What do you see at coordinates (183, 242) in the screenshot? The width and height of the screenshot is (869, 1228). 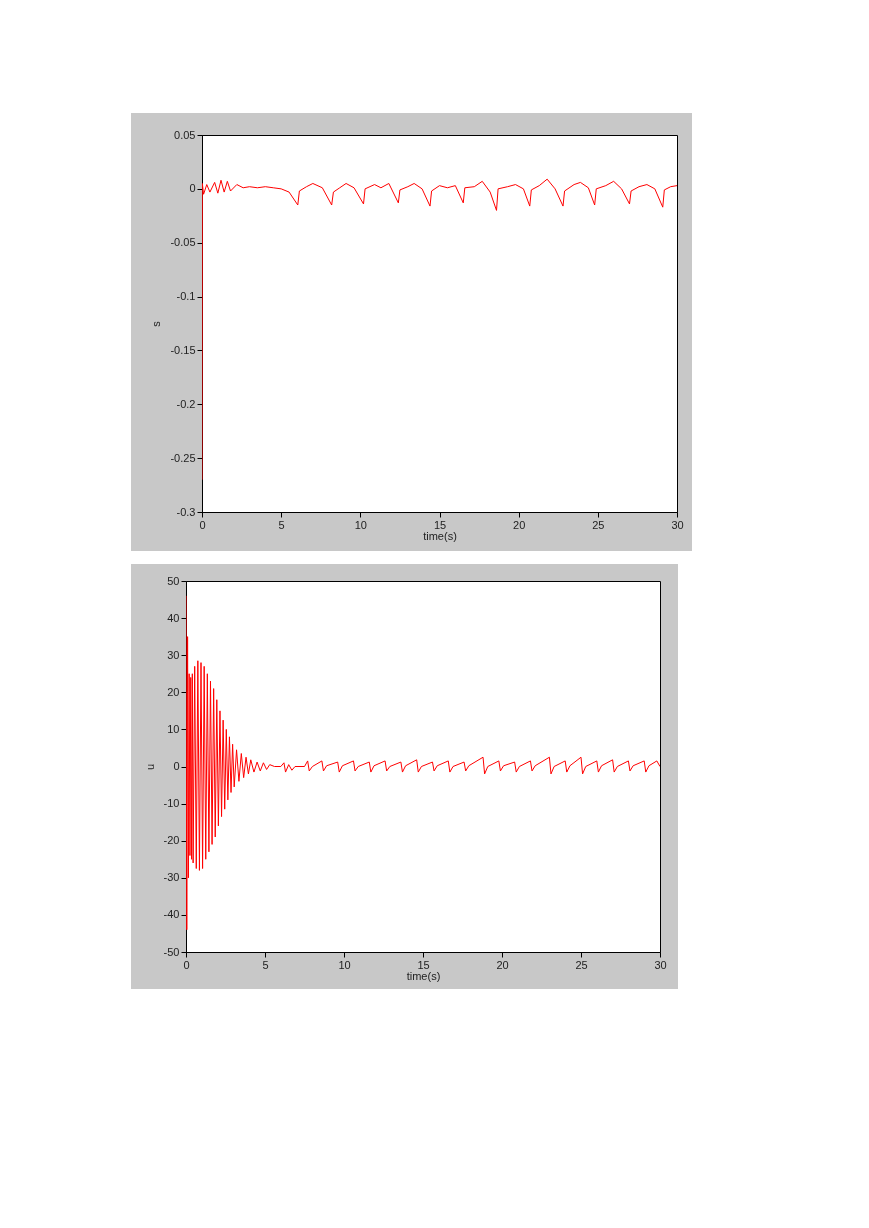 I see `y-tick-label: -0.05` at bounding box center [183, 242].